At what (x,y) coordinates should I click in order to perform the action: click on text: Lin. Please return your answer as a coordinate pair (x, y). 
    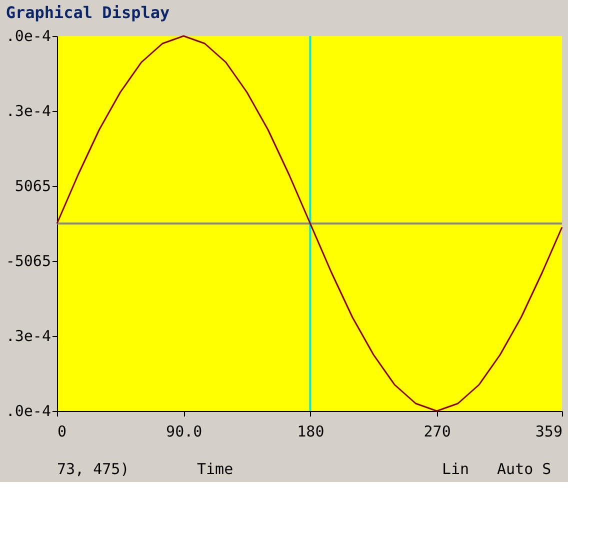
    Looking at the image, I should click on (456, 469).